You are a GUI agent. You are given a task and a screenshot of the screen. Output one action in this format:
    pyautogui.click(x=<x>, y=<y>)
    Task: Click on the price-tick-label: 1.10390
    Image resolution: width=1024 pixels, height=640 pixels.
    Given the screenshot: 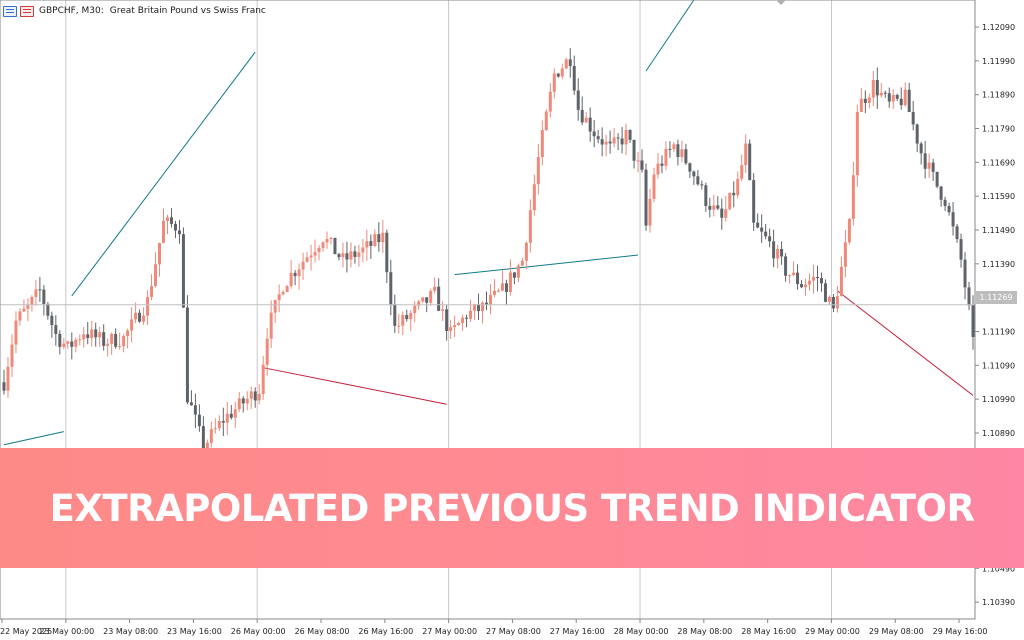 What is the action you would take?
    pyautogui.click(x=998, y=602)
    